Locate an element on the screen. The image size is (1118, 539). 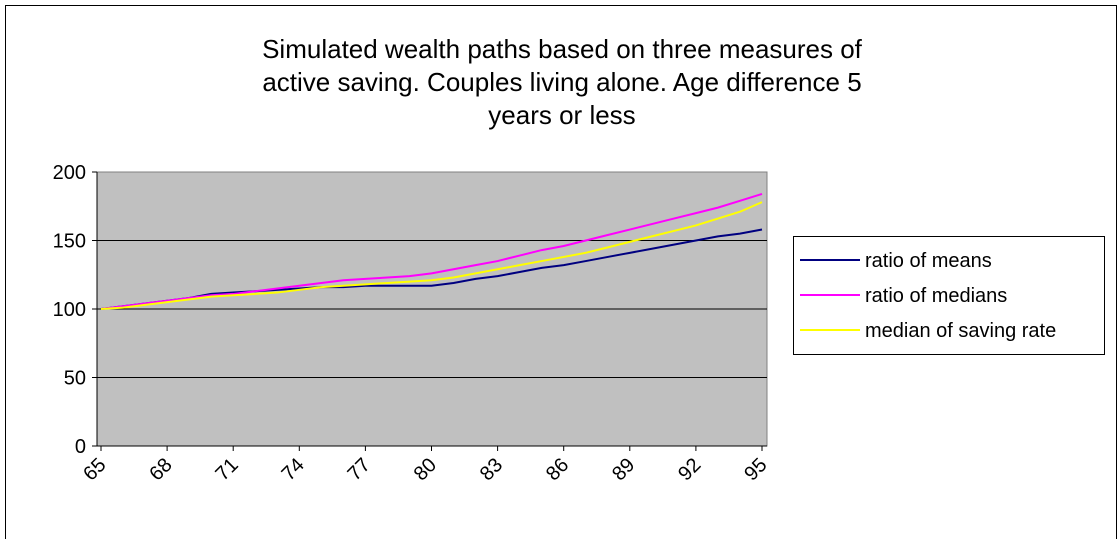
y-tick-label: 0 is located at coordinates (80, 447).